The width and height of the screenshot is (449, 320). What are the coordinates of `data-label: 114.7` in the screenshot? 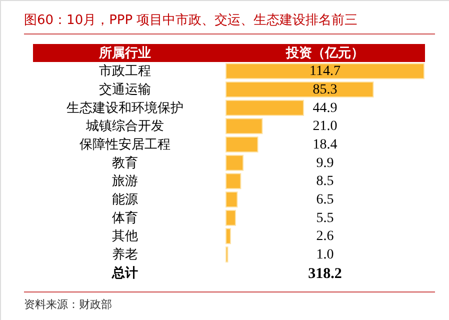 It's located at (325, 72).